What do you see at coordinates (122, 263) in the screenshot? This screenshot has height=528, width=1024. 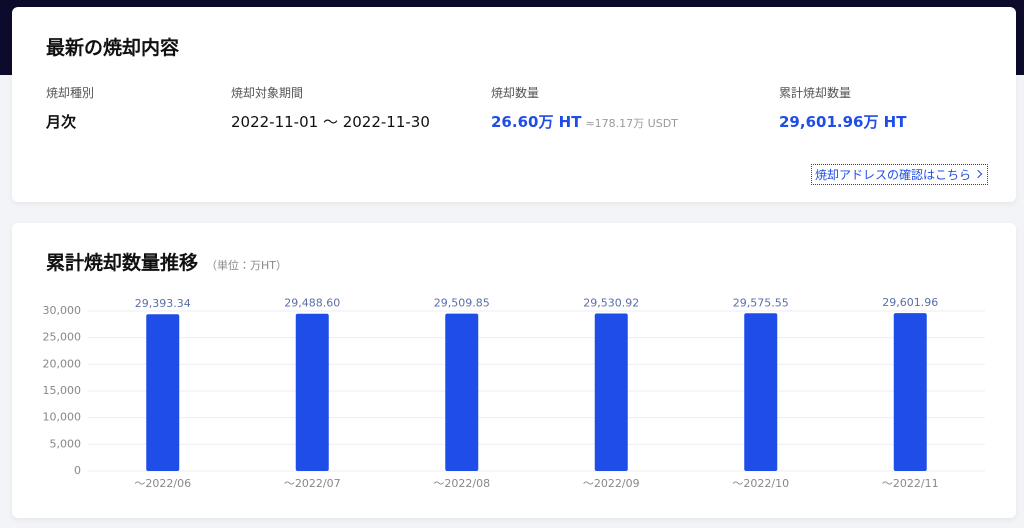 I see `chart-title: 累計焼却数量推移` at bounding box center [122, 263].